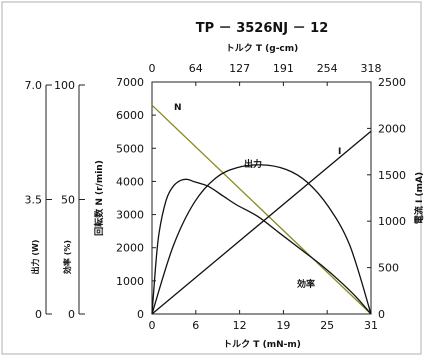 Image resolution: width=425 pixels, height=363 pixels. What do you see at coordinates (130, 248) in the screenshot?
I see `left-axis-tick-label: 2000` at bounding box center [130, 248].